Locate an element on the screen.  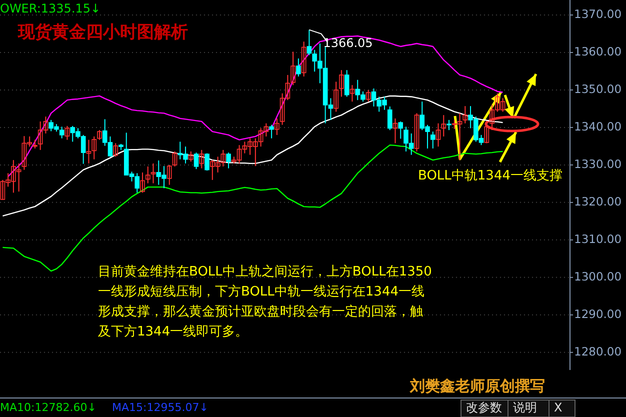
y-tick-label: 1370.00 is located at coordinates (598, 14).